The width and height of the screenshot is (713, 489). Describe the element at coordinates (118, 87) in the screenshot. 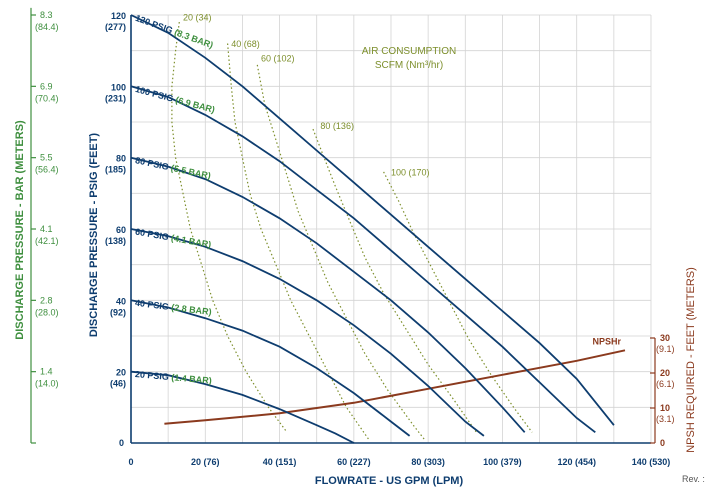

I see `y-tick-label: 100` at that location.